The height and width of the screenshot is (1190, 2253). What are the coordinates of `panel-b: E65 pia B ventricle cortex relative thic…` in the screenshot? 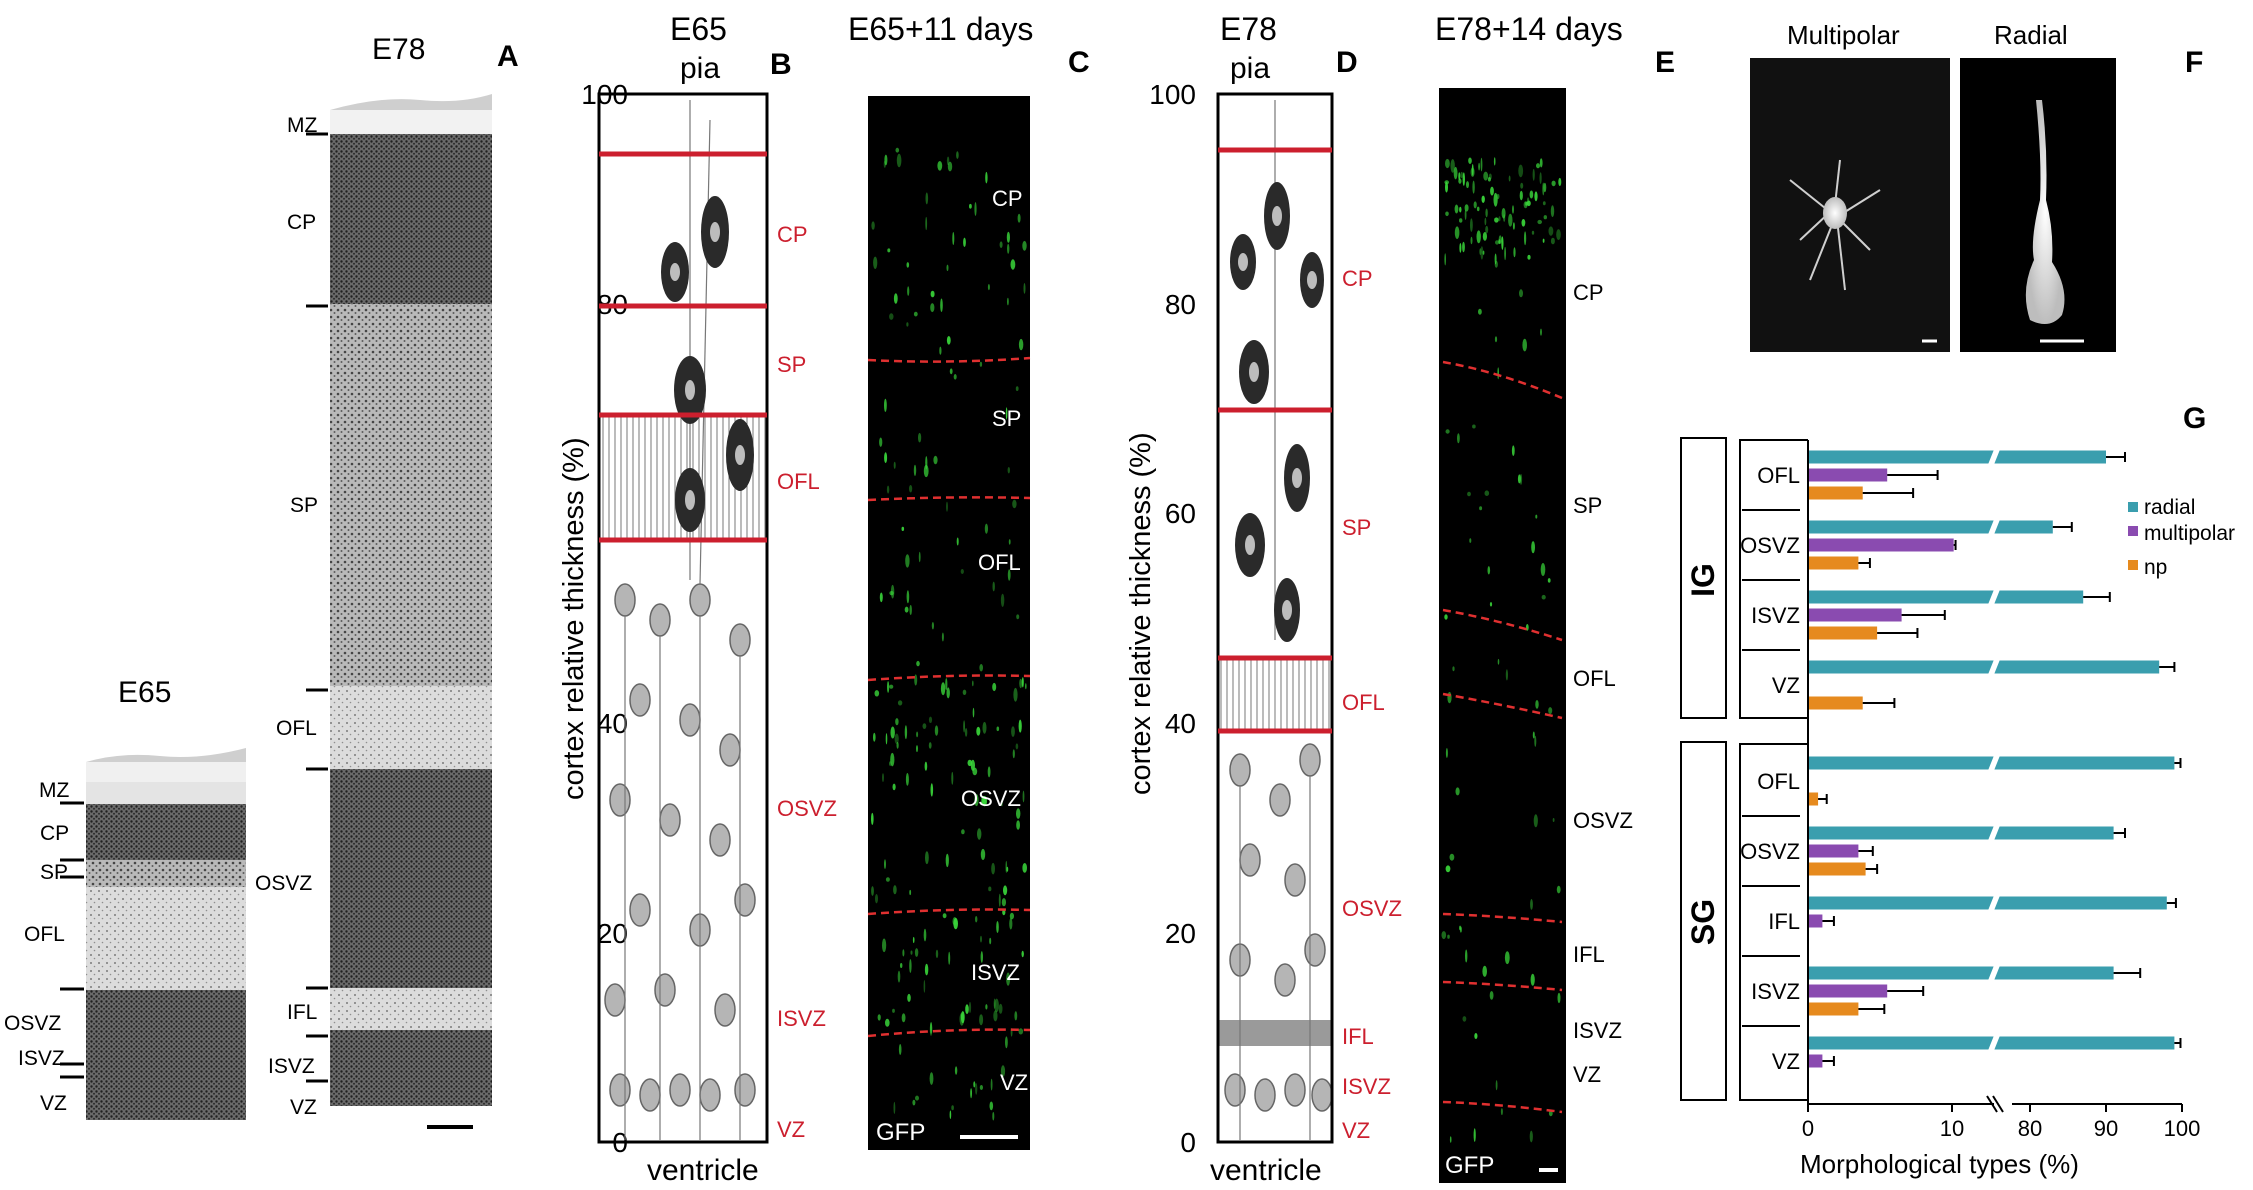 It's located at (697, 599).